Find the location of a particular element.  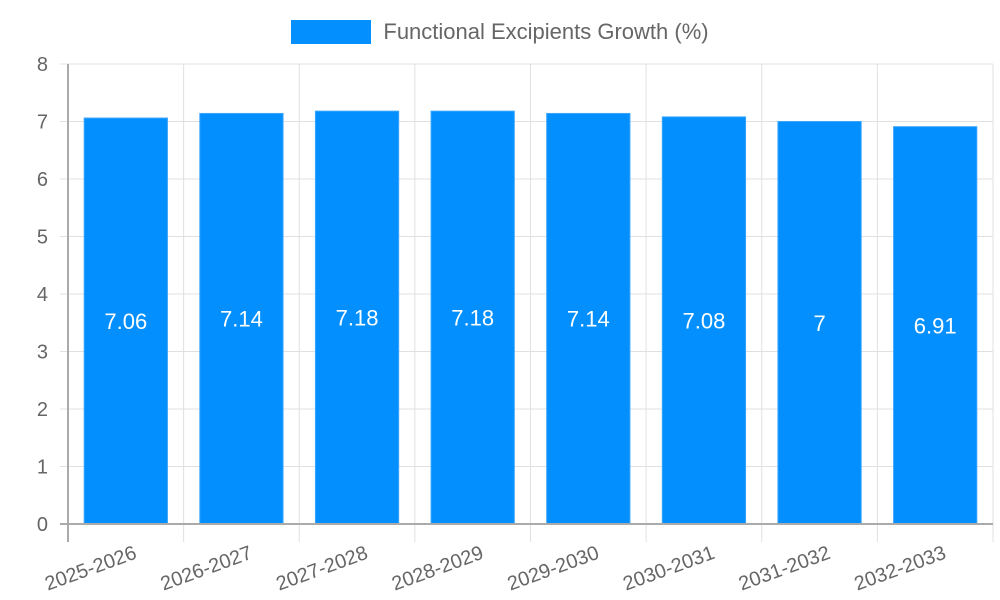

x-tick-label: 2026-2027 is located at coordinates (206, 568).